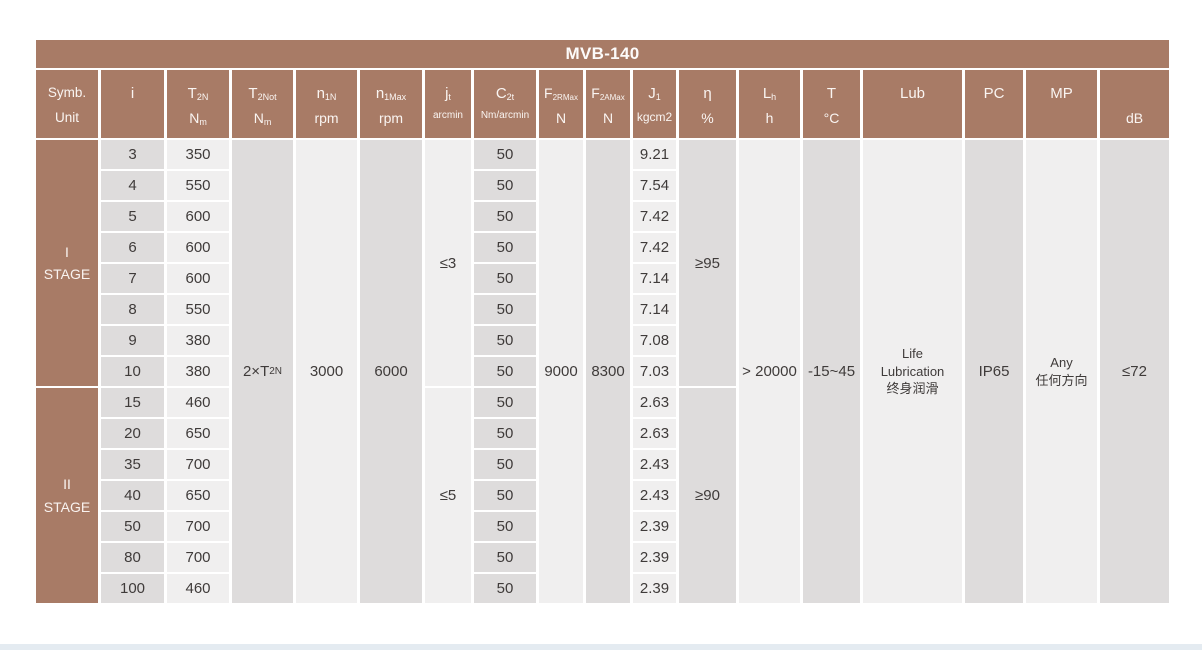  What do you see at coordinates (132, 216) in the screenshot?
I see `cell-i: 5` at bounding box center [132, 216].